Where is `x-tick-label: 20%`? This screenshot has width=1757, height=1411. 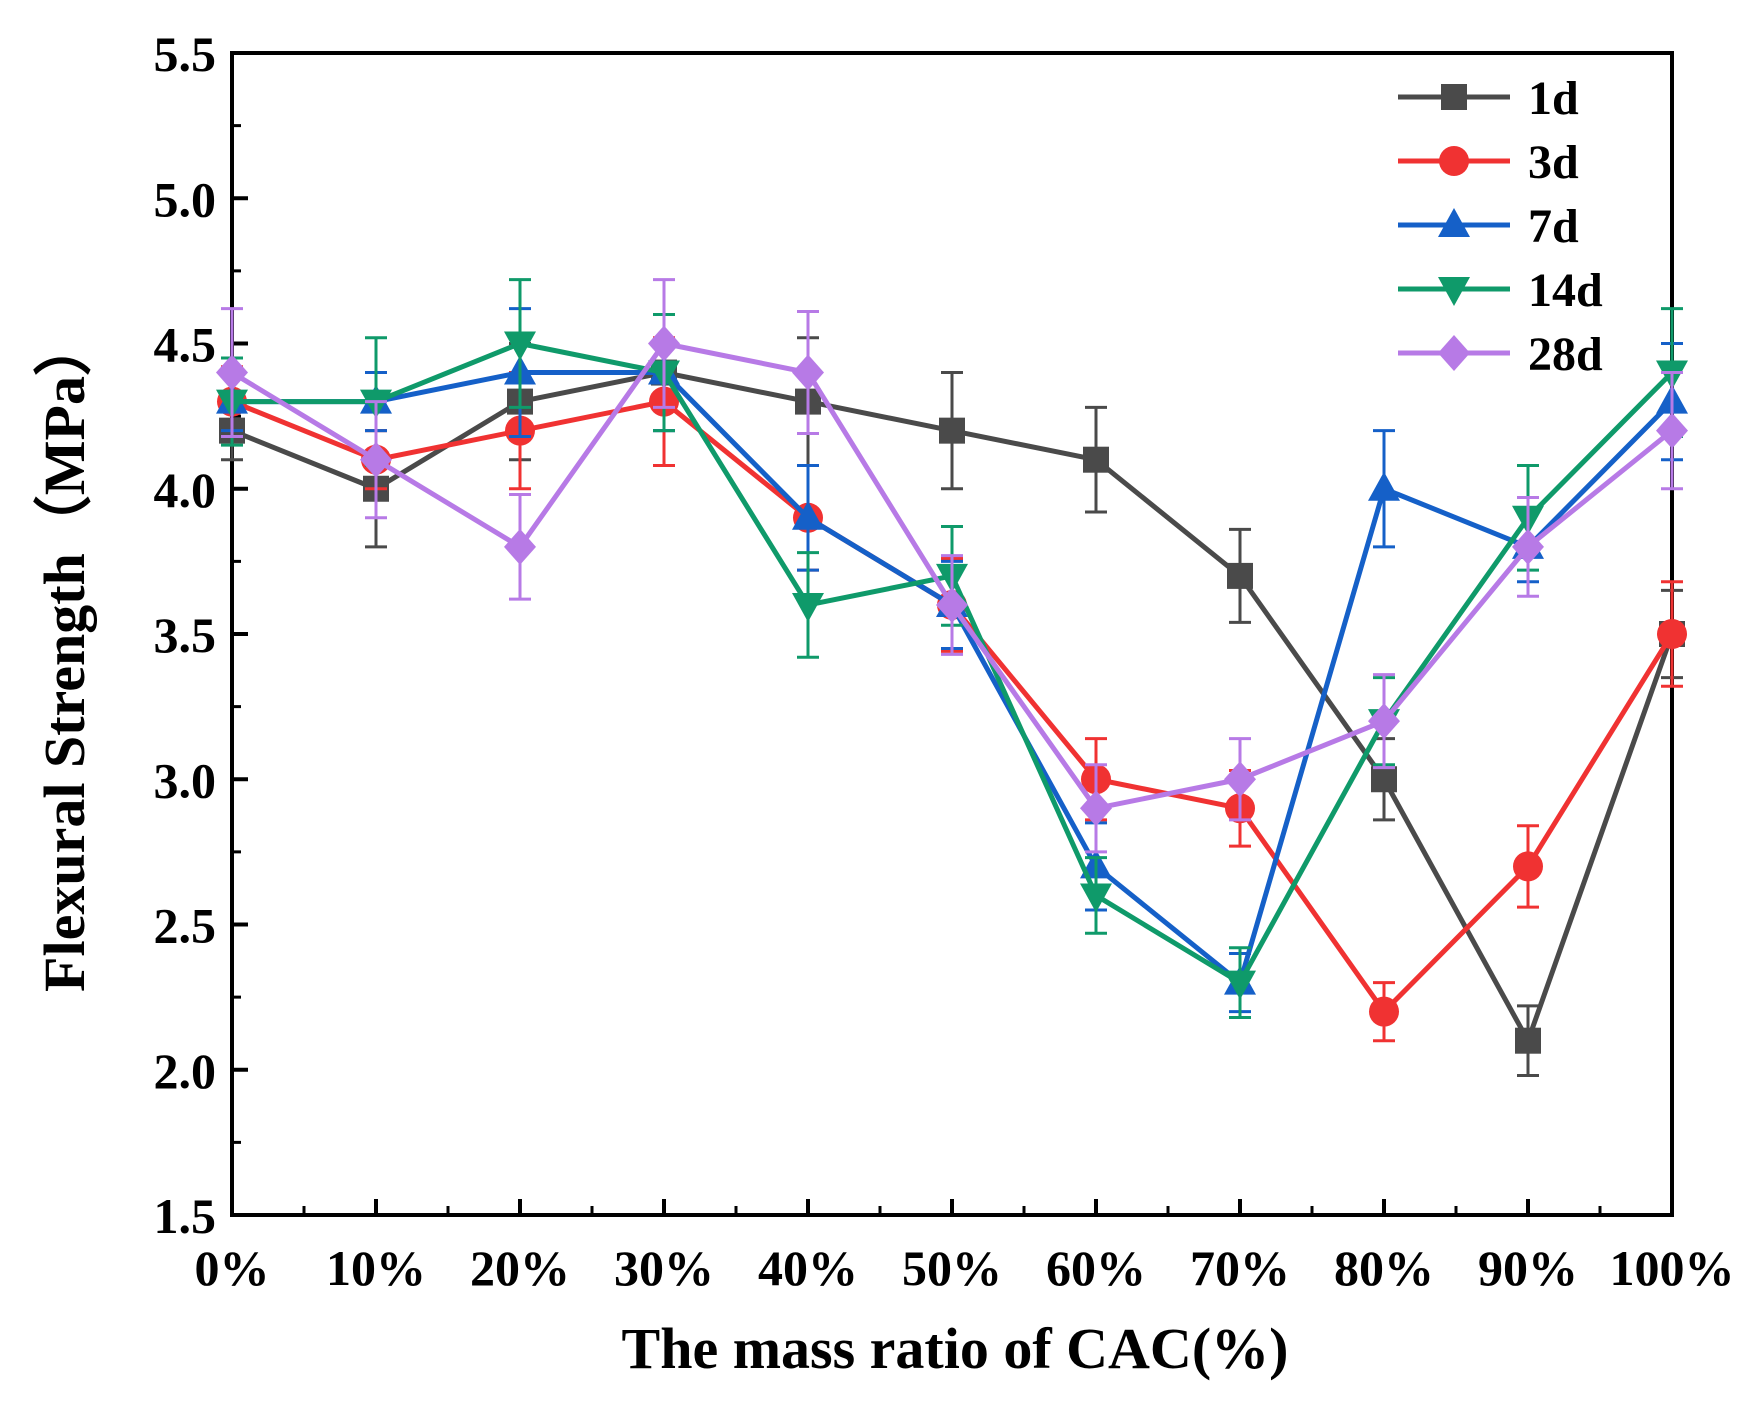 x-tick-label: 20% is located at coordinates (520, 1268).